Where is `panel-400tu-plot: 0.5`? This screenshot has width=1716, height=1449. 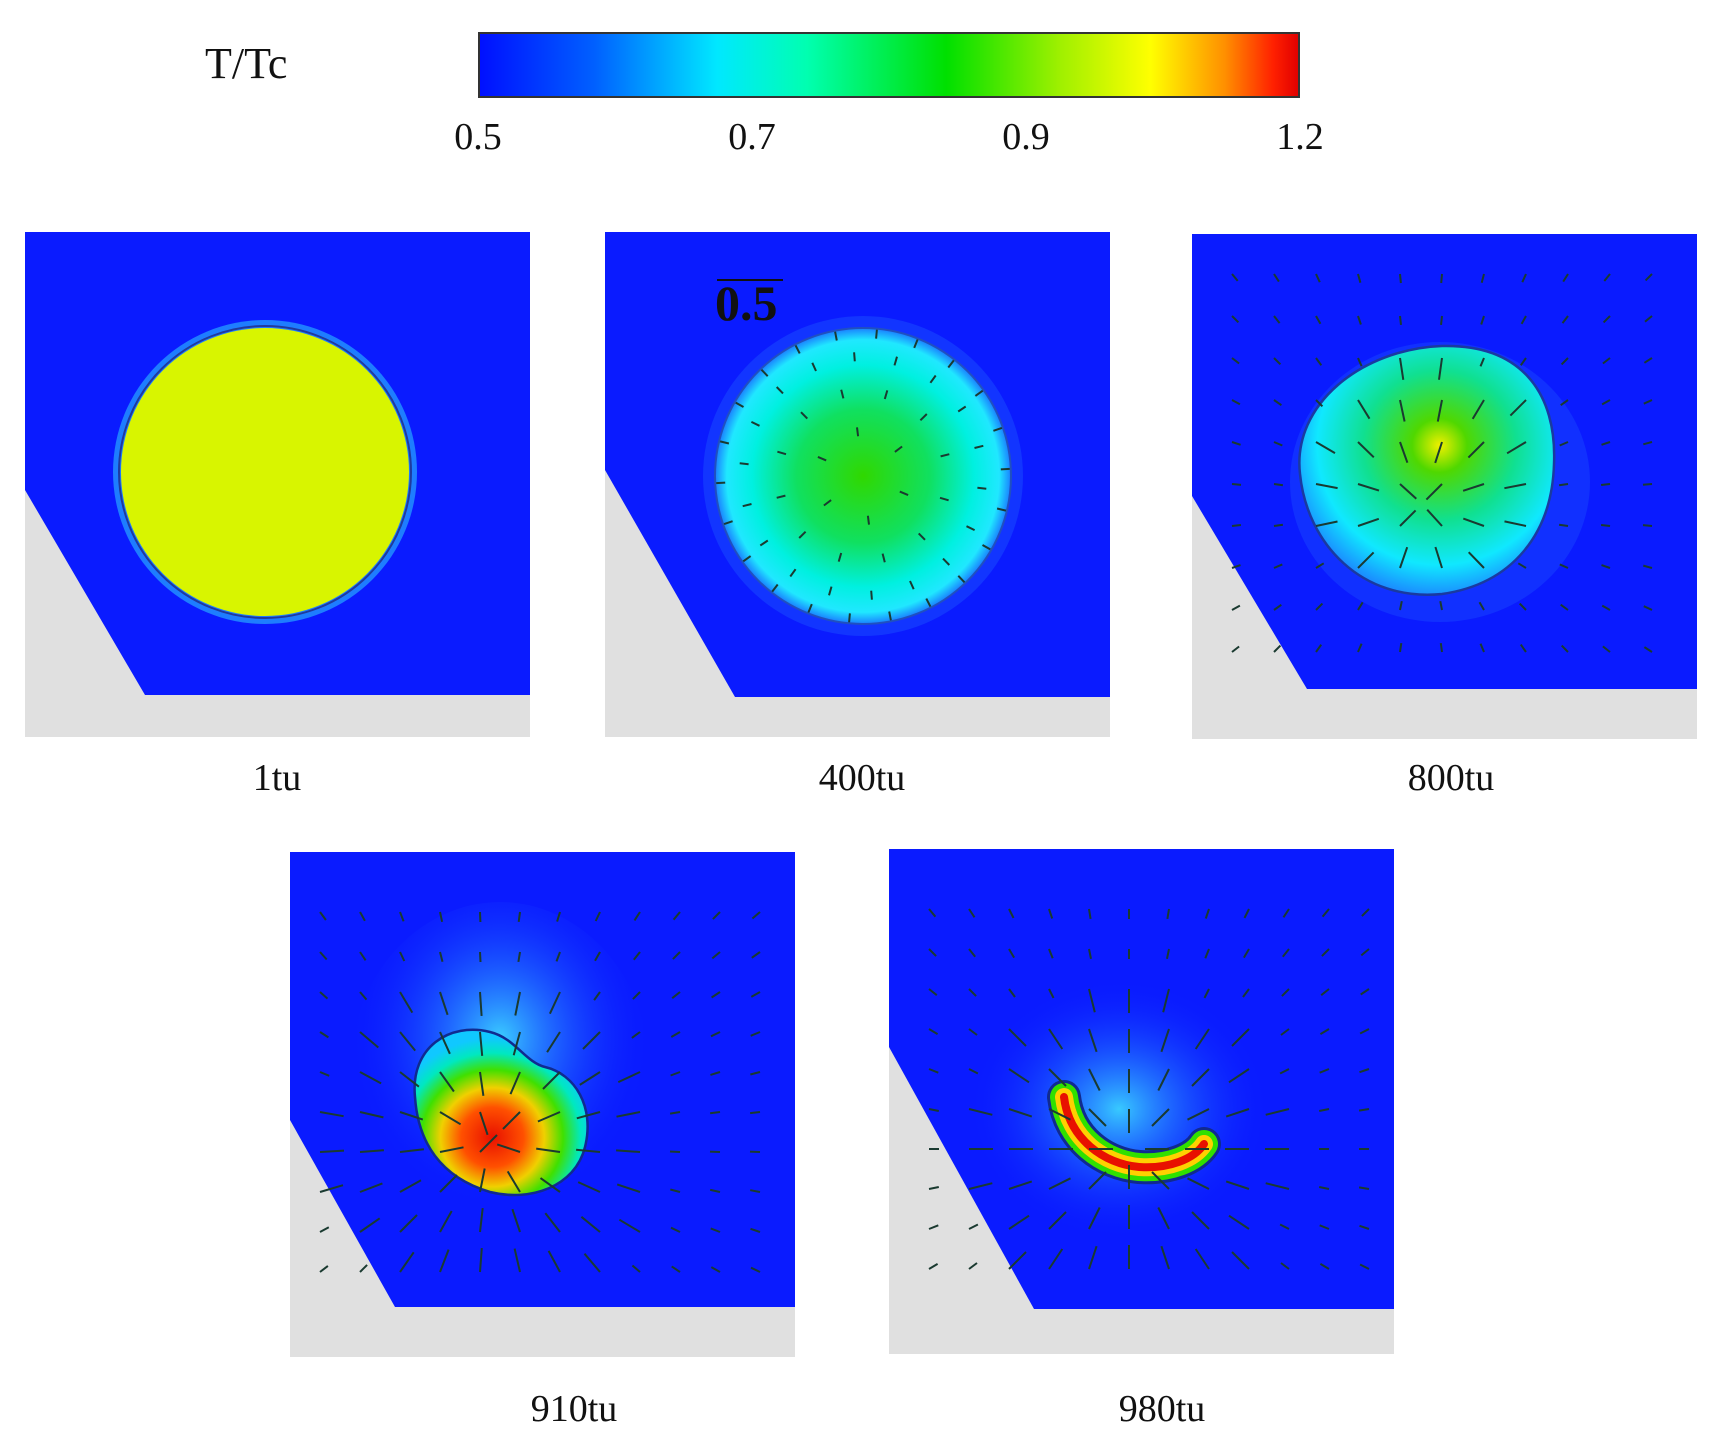
panel-400tu-plot: 0.5 is located at coordinates (857, 484).